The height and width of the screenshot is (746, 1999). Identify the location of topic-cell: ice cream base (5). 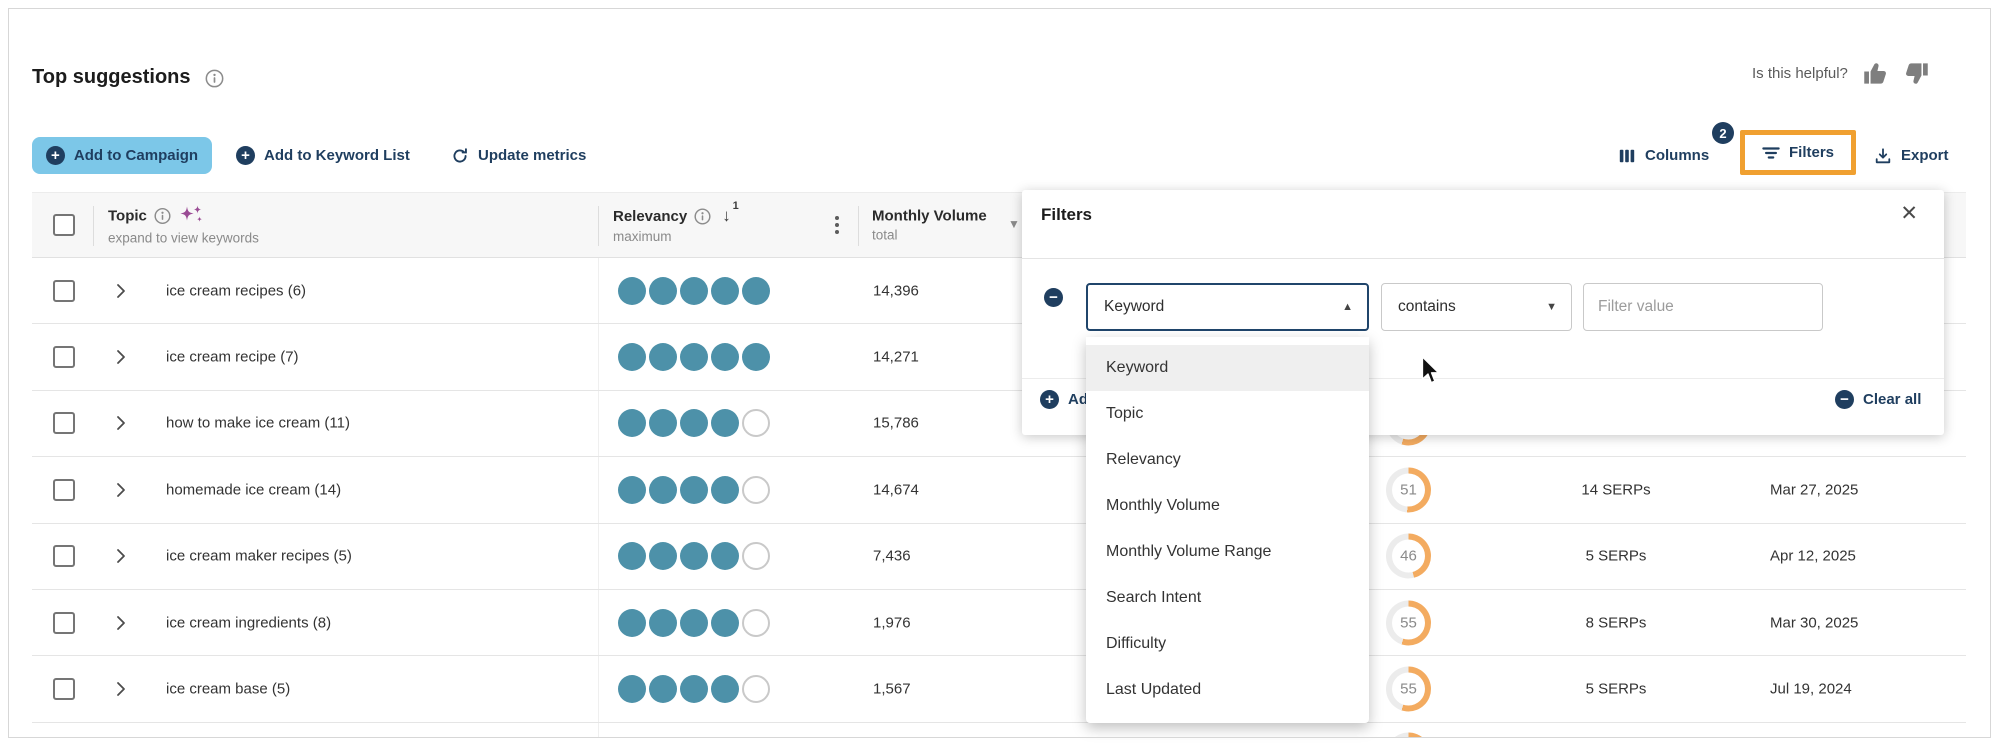
(228, 689).